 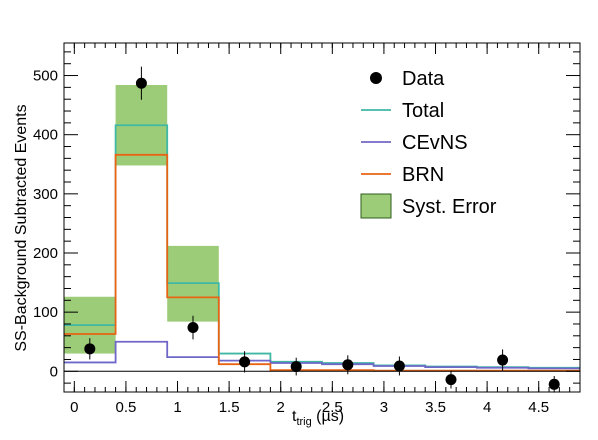 I want to click on y-tick-label: 200, so click(x=45, y=253).